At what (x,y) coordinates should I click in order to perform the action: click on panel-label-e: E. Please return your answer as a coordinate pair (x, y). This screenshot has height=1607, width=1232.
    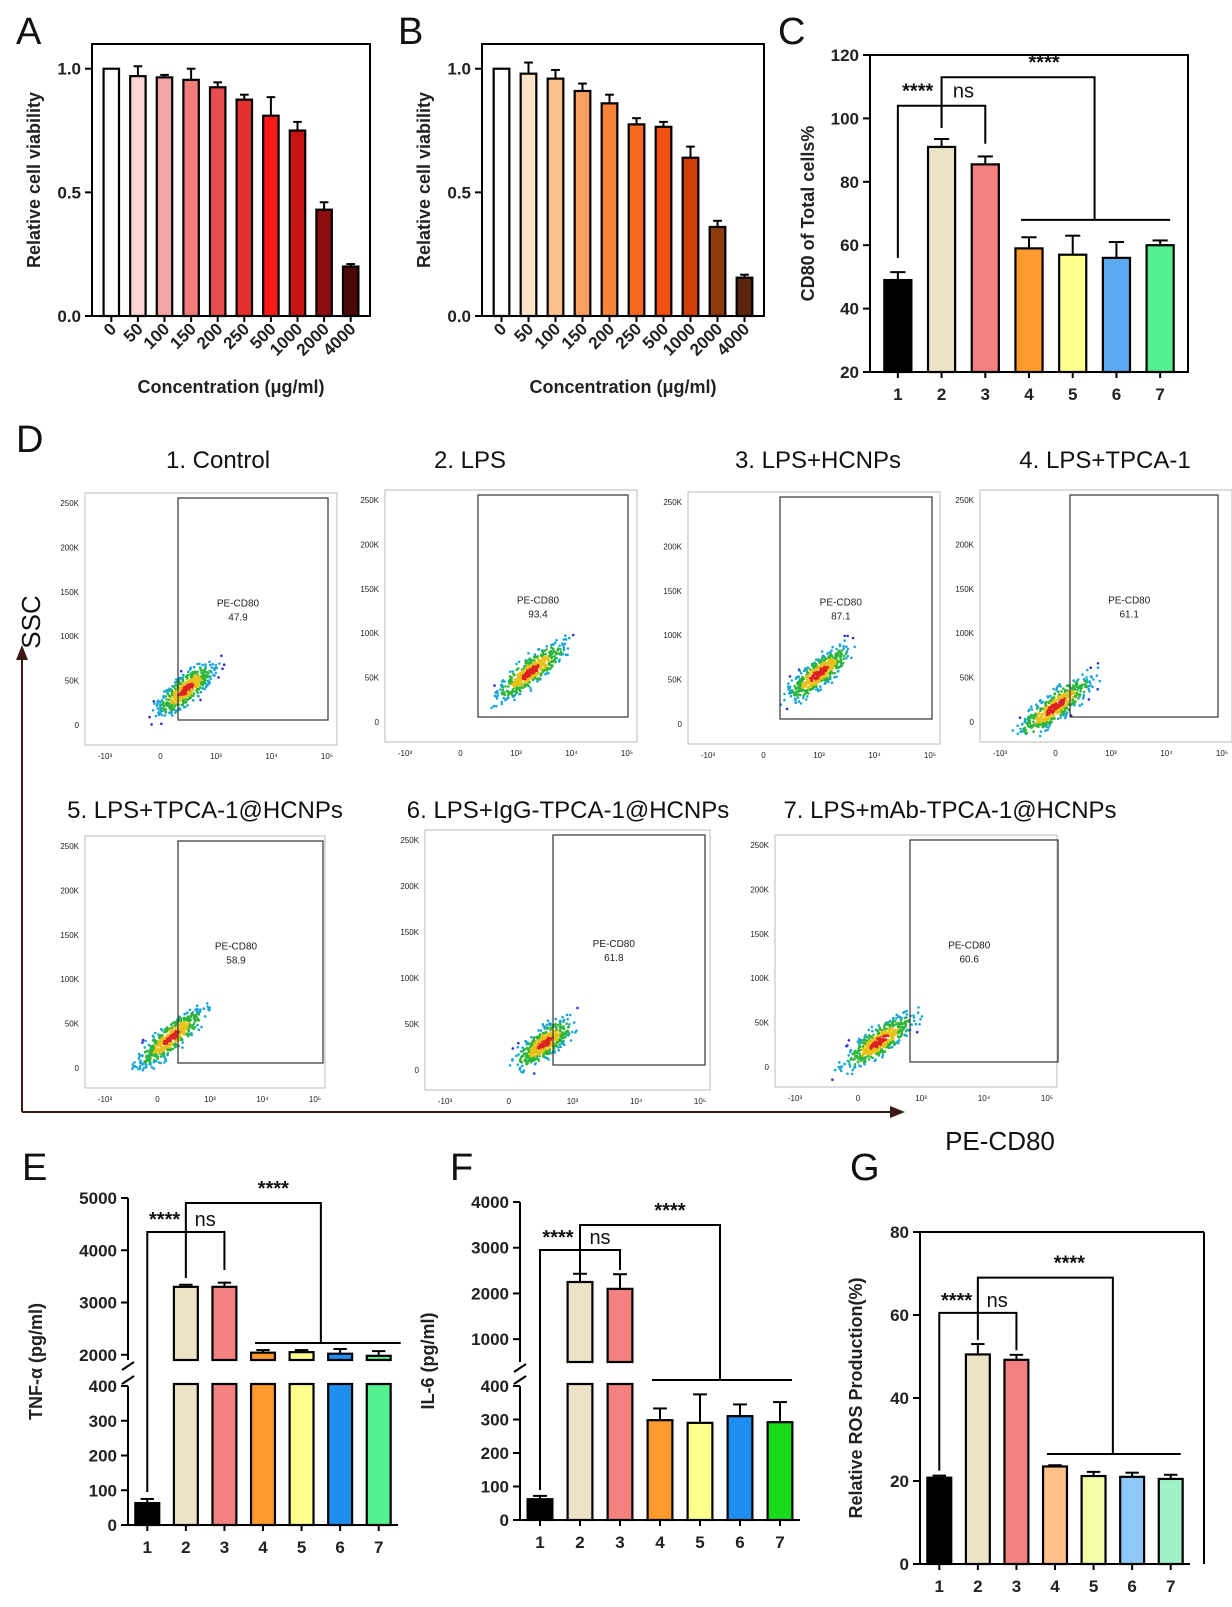
    Looking at the image, I should click on (34, 1168).